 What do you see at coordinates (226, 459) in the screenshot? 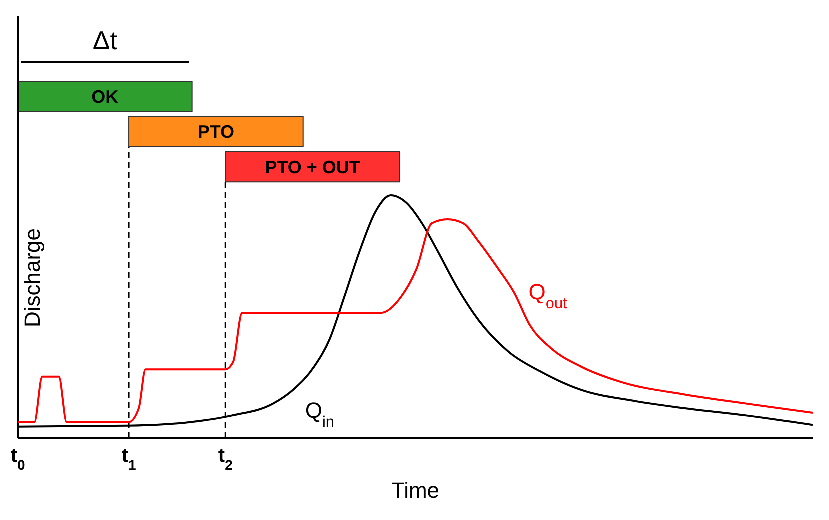
I see `x-tick-label: t$_{2}$` at bounding box center [226, 459].